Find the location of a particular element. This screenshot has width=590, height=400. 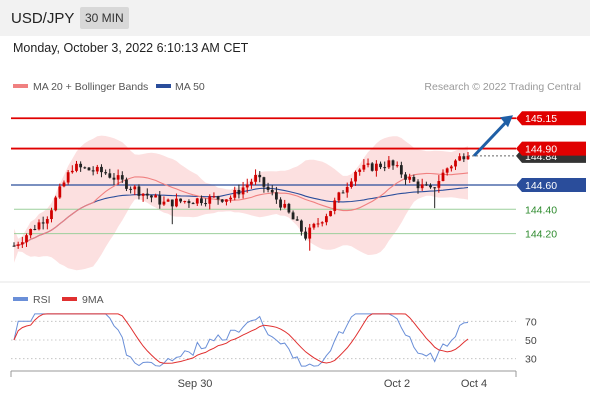

ma20-legend-swatch is located at coordinates (20, 86).